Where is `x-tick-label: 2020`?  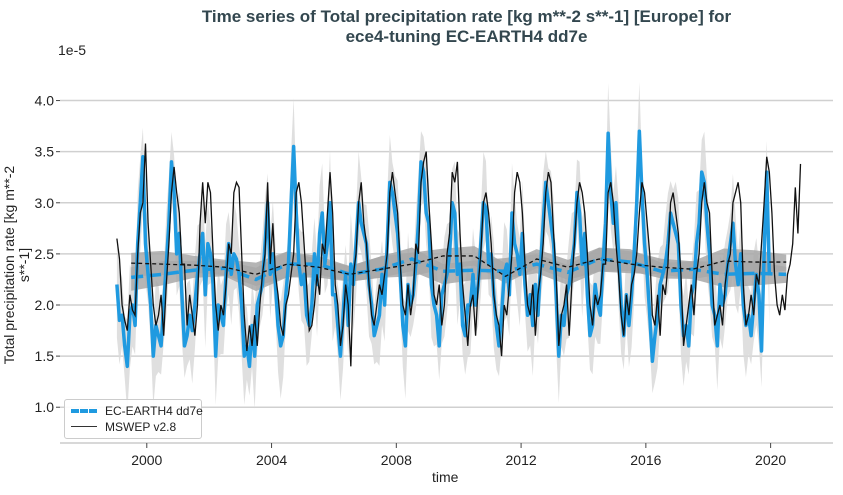 x-tick-label: 2020 is located at coordinates (770, 460).